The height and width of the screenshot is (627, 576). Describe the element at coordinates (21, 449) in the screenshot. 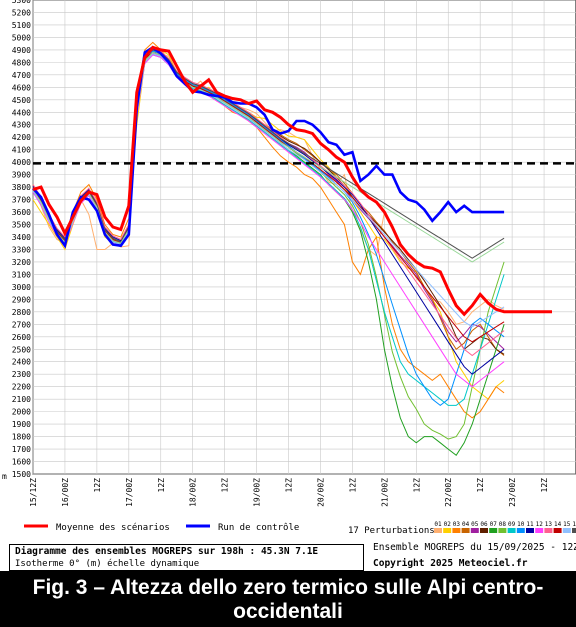

I see `y-tick-label: 1700` at that location.